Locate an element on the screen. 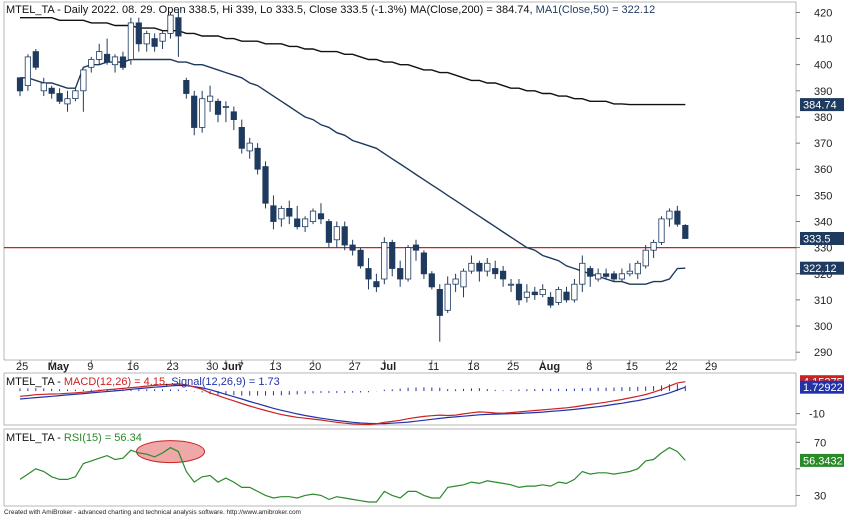  macd-axis-tag-1-label: 1.72922 is located at coordinates (823, 388).